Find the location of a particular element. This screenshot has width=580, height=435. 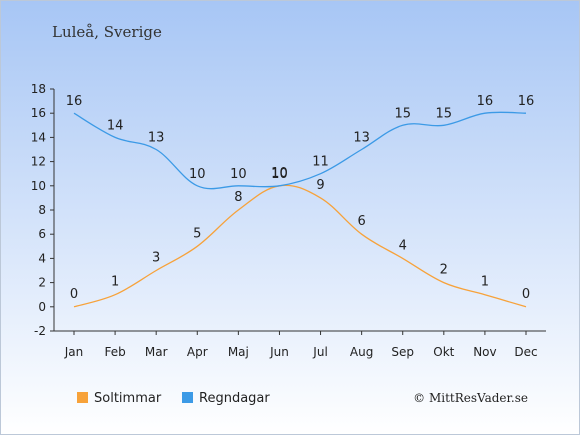

y-tick-label: -2 is located at coordinates (40, 331).